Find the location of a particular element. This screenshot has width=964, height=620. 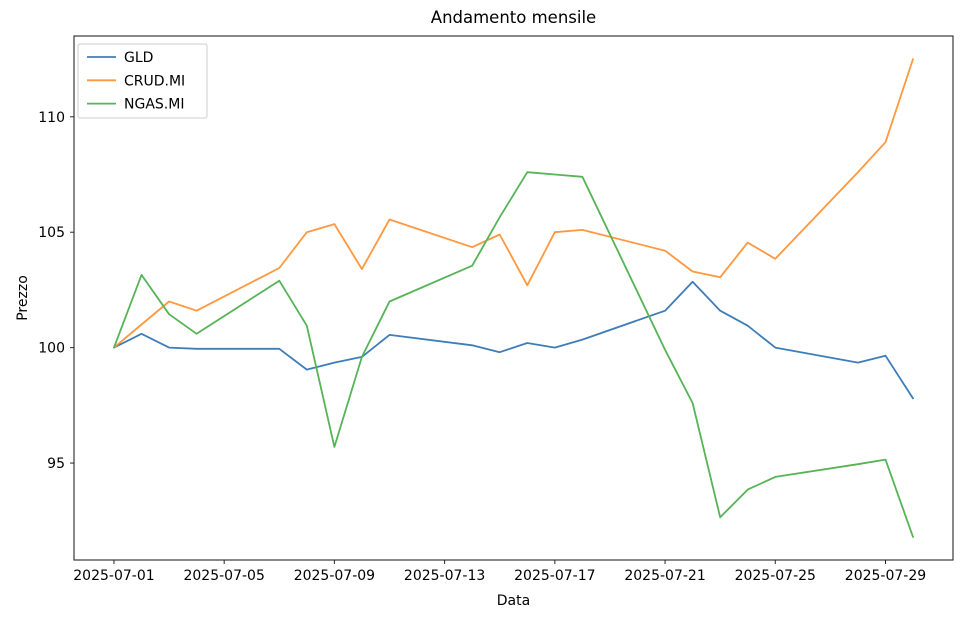

x-tick-label: 2025-07-17 is located at coordinates (554, 576).